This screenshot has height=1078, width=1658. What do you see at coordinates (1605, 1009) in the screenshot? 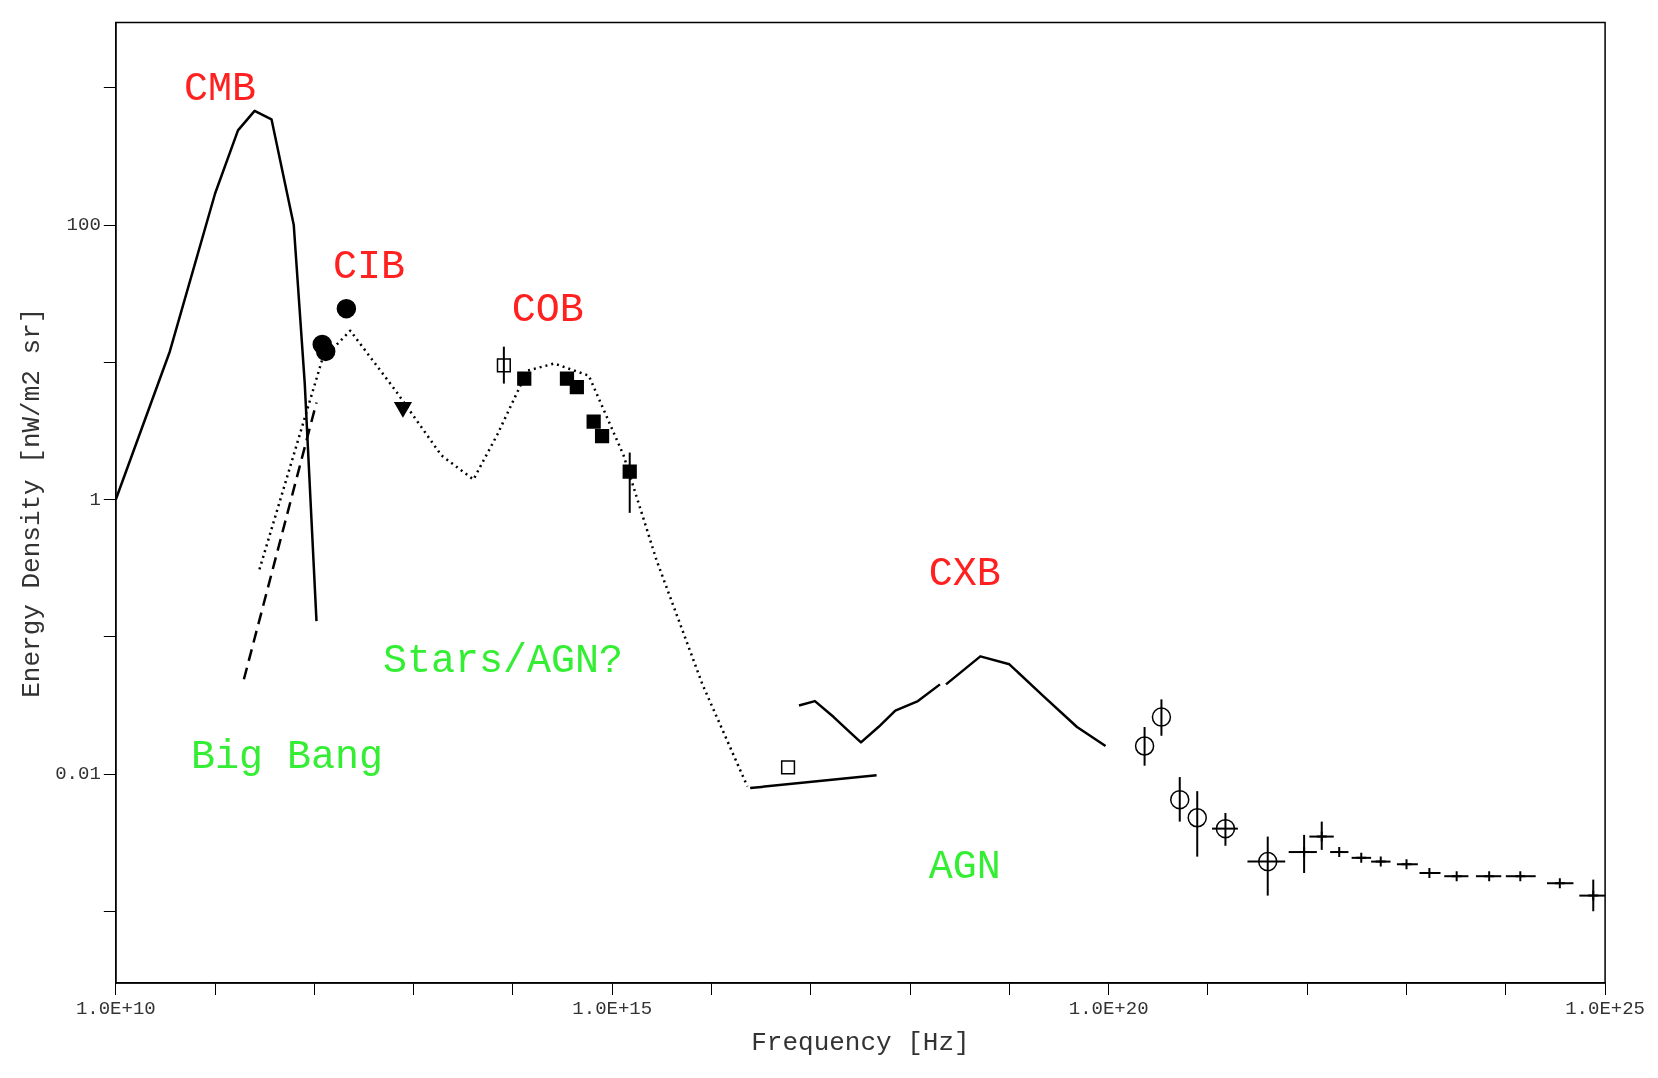
I see `x-tick-label: 1.0E+25` at bounding box center [1605, 1009].